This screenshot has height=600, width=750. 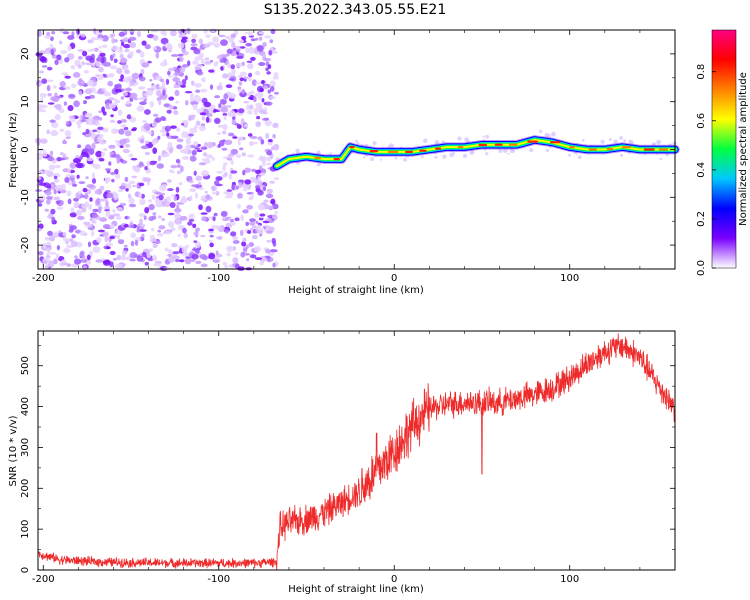 I want to click on spectrogram-x-tick-label: 0, so click(x=394, y=278).